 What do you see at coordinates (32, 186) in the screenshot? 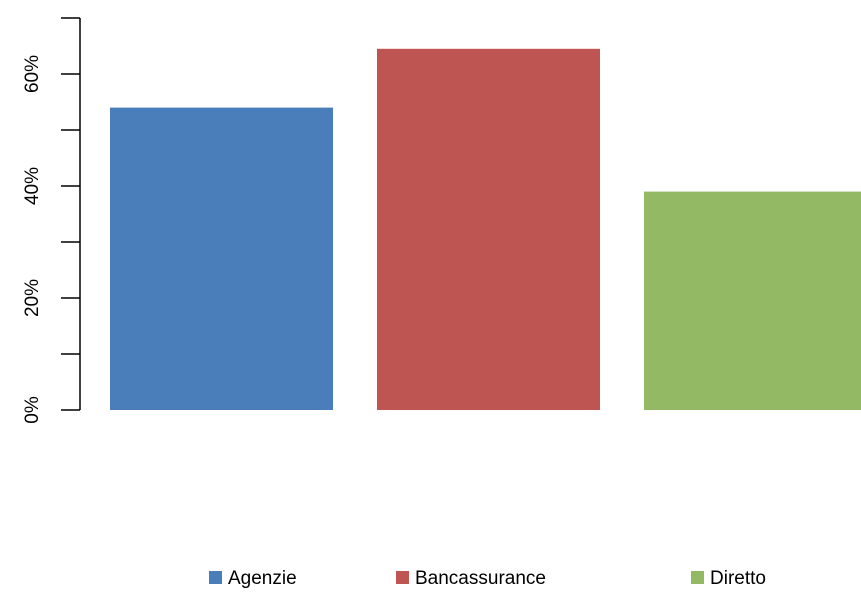
I see `y-tick-label: 40%` at bounding box center [32, 186].